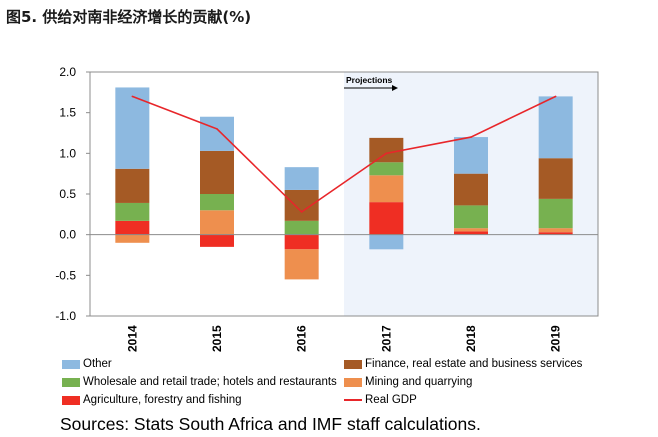 The height and width of the screenshot is (437, 658). What do you see at coordinates (132, 185) in the screenshot?
I see `bar-finance-2014` at bounding box center [132, 185].